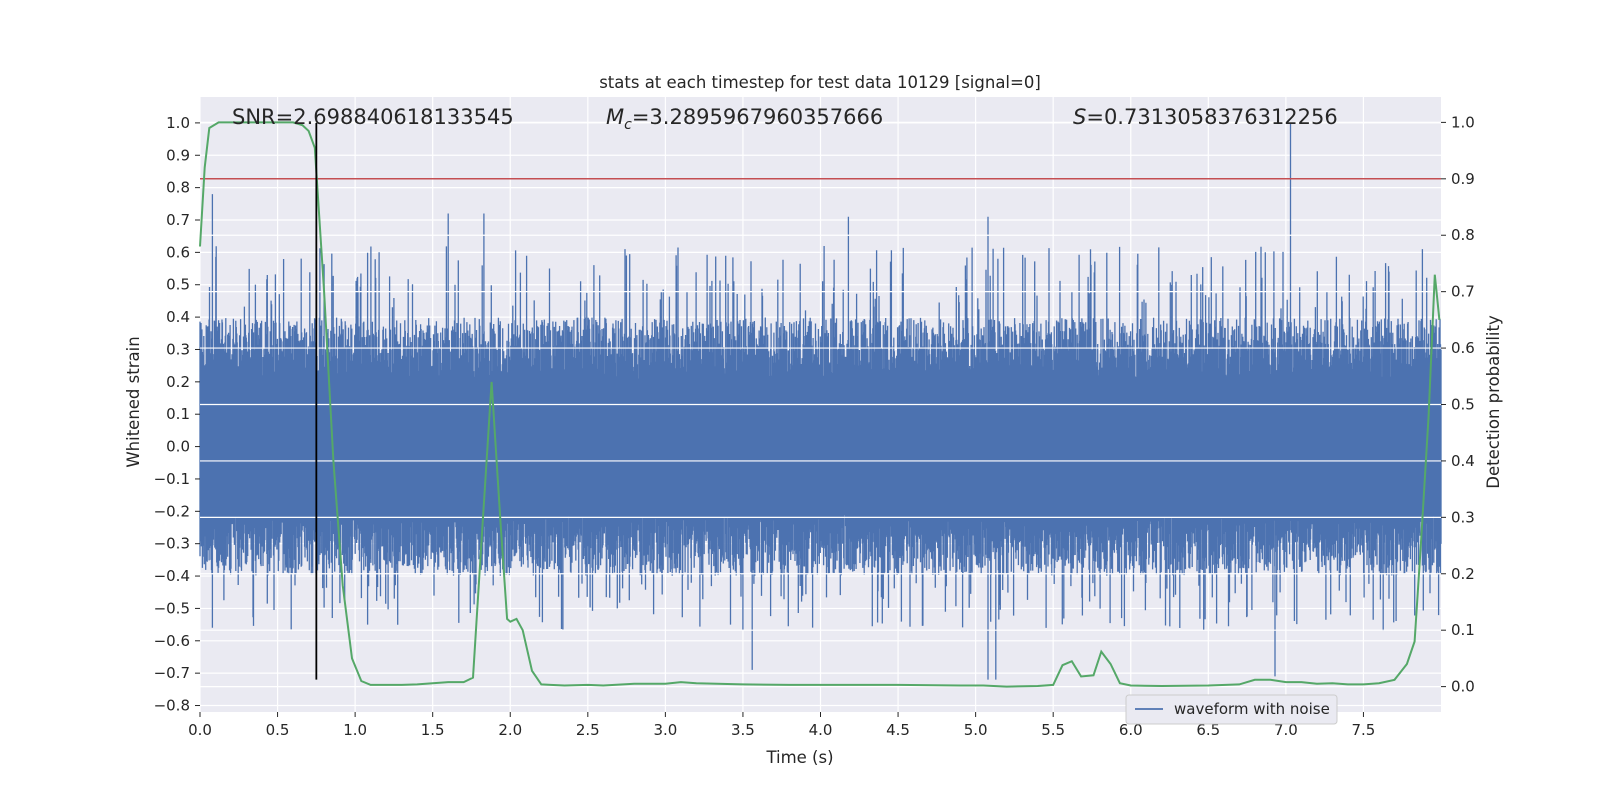  I want to click on x-tick-label: 3.5, so click(743, 730).